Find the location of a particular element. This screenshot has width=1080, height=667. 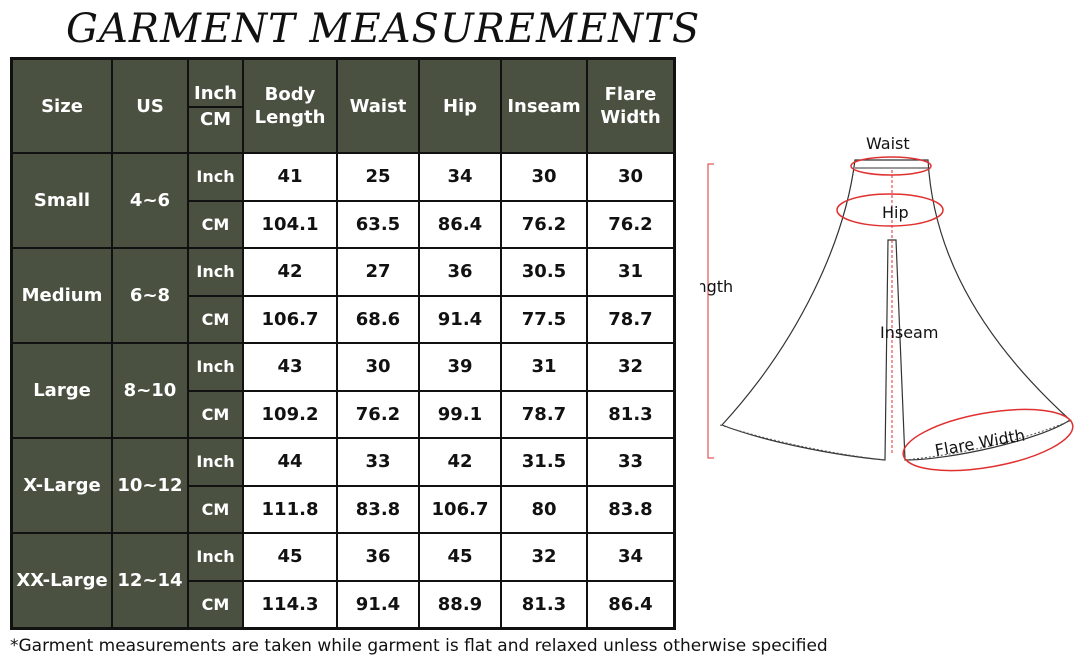

table-row: Small 4~6 Inch 41 25 34 30 30 is located at coordinates (343, 200).